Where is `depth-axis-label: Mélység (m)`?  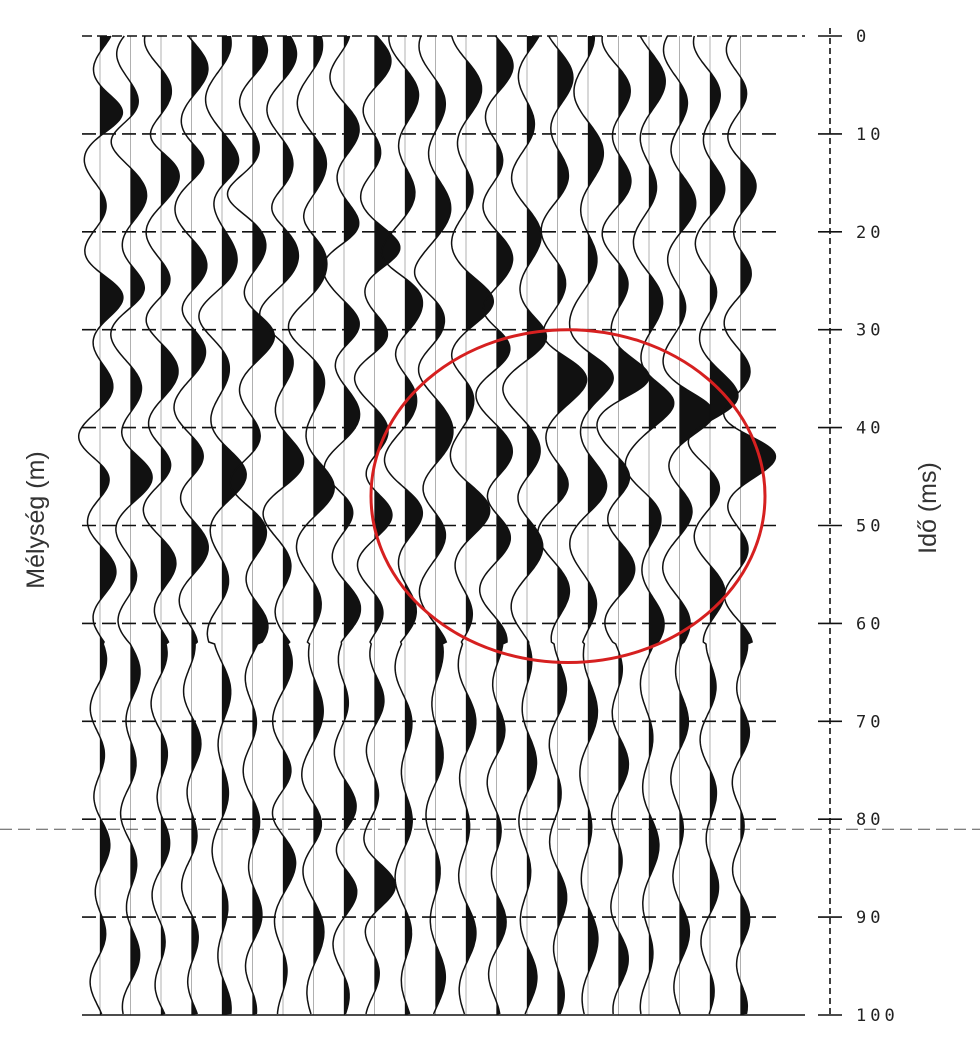
depth-axis-label: Mélység (m) is located at coordinates (36, 520).